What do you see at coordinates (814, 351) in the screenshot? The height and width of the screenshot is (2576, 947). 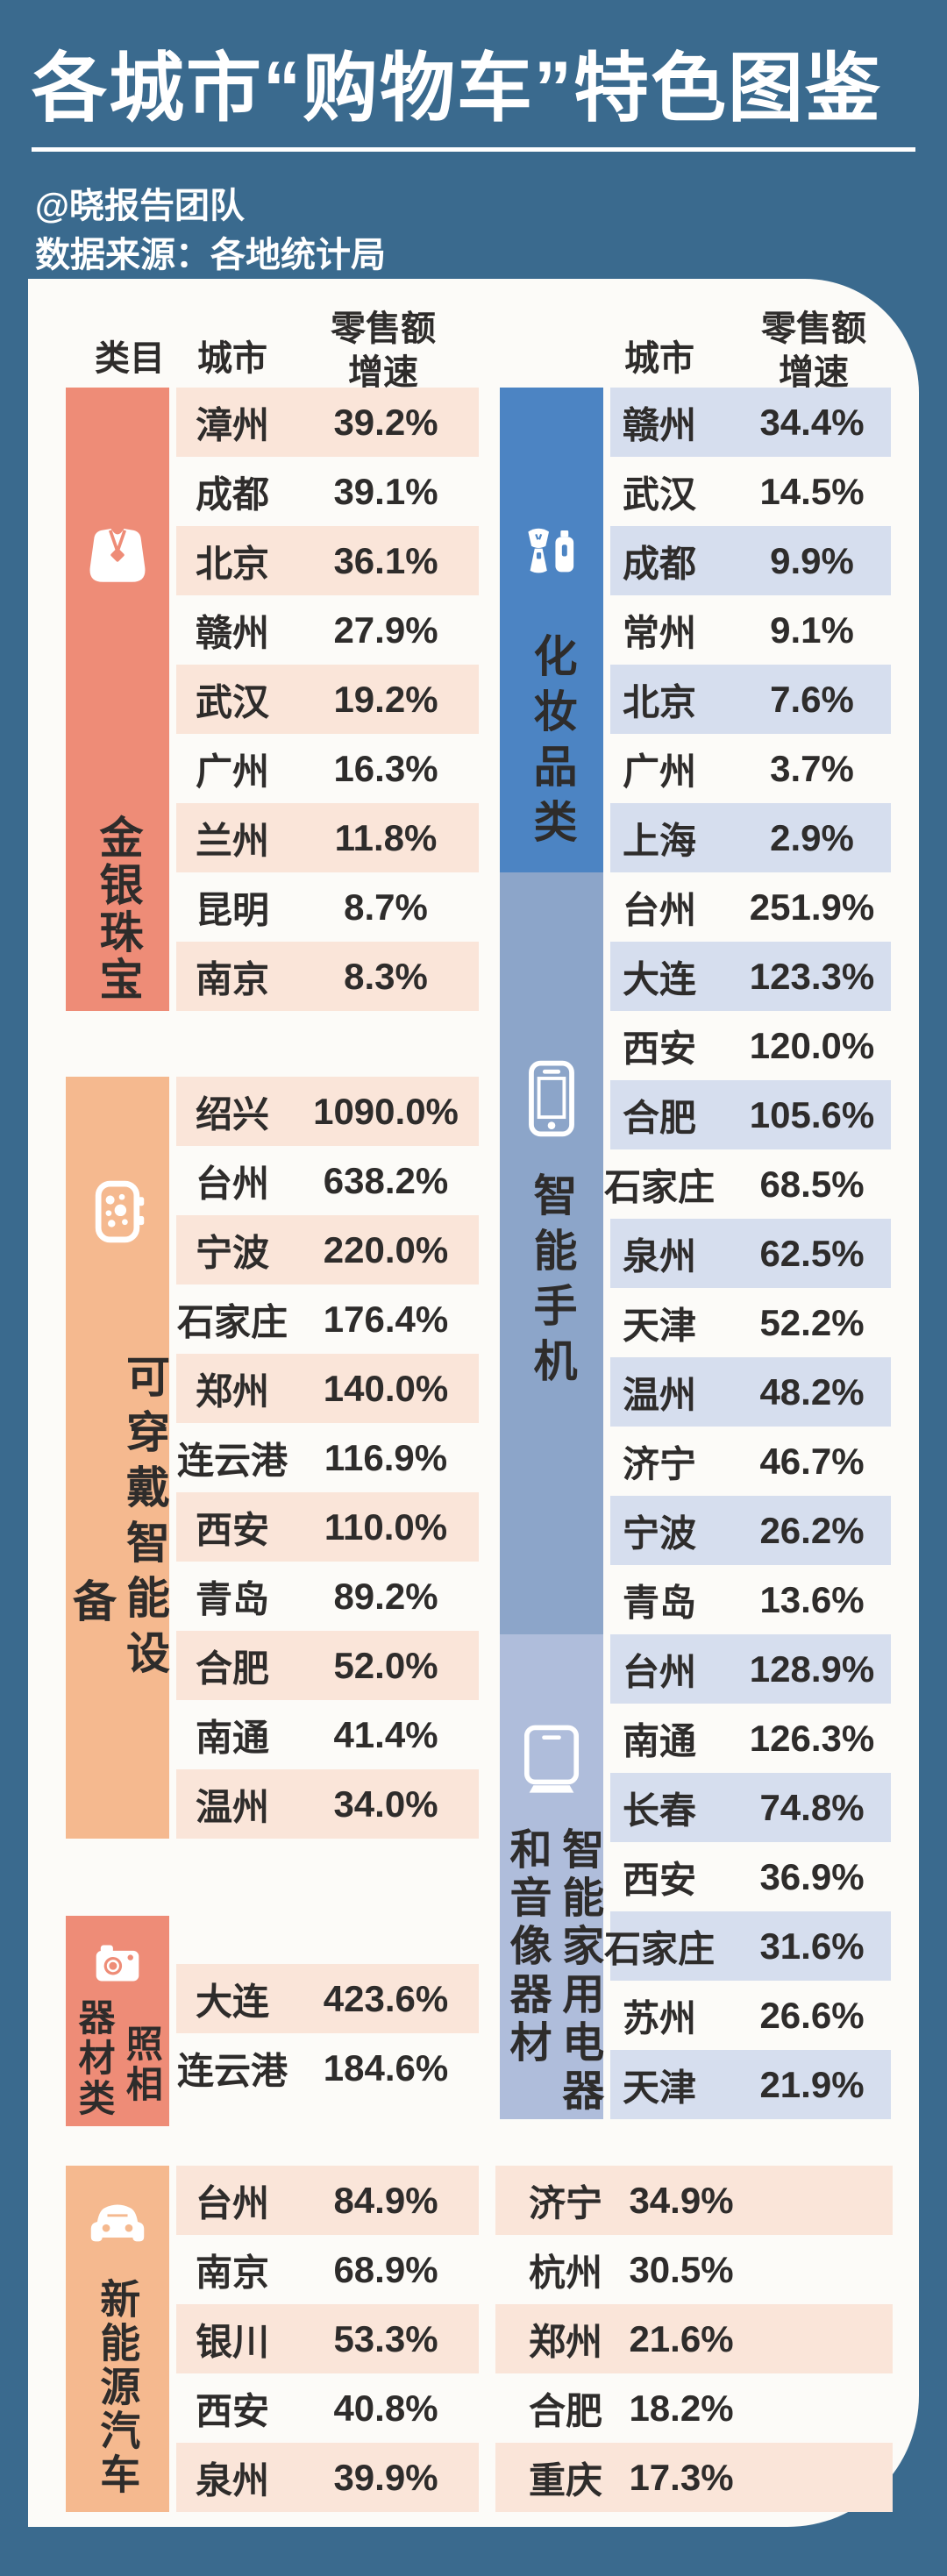 I see `header-growth-right: 零售额 增速` at bounding box center [814, 351].